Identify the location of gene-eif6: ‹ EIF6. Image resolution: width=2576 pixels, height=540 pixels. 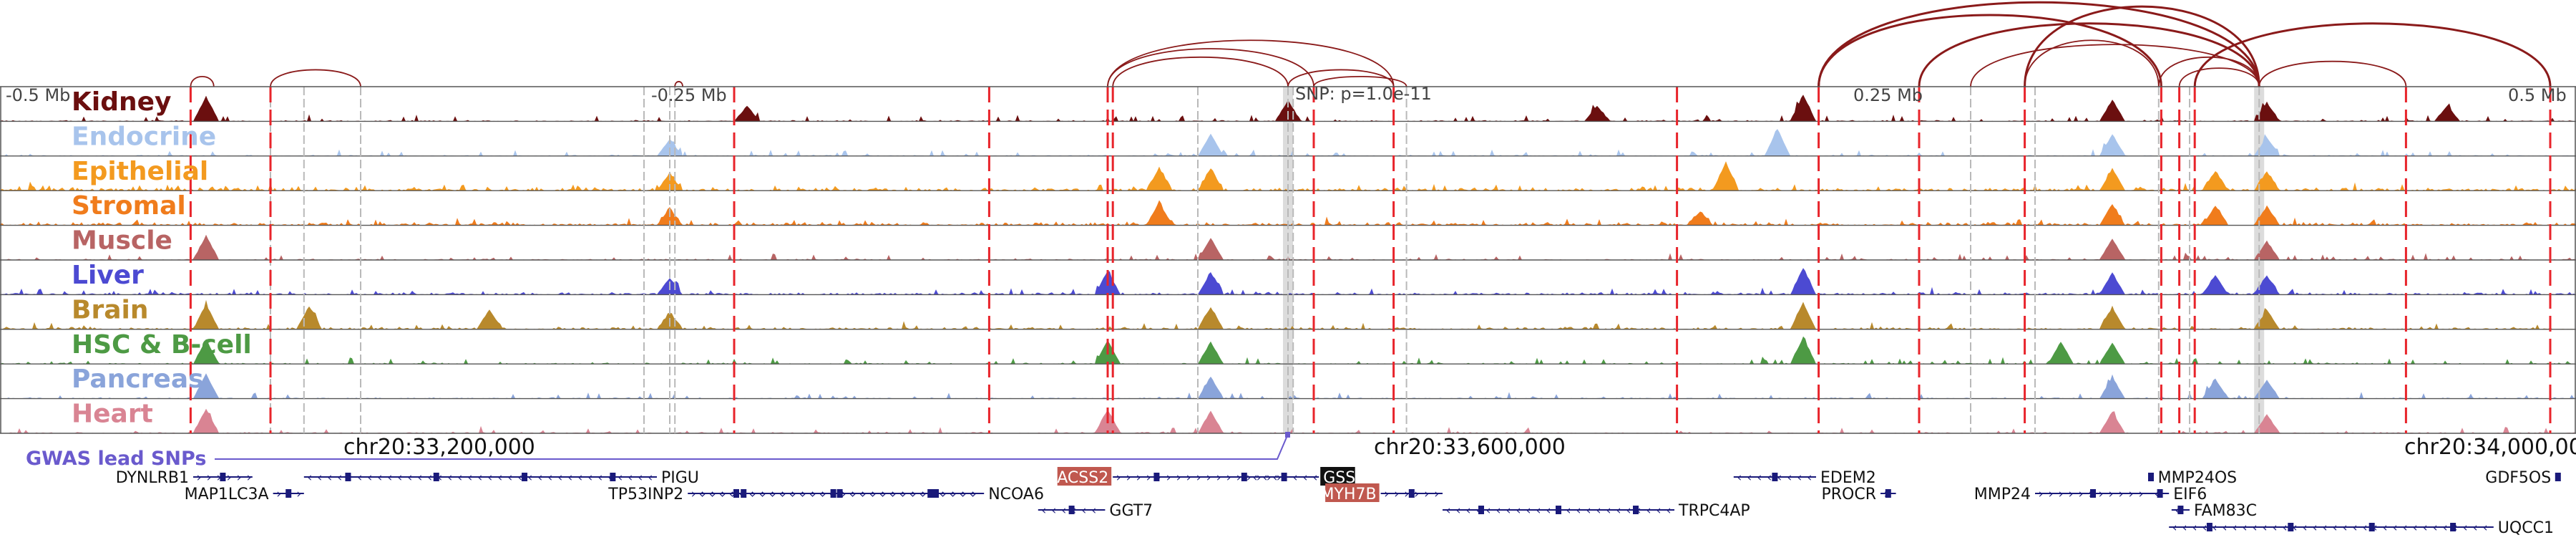
(2179, 494).